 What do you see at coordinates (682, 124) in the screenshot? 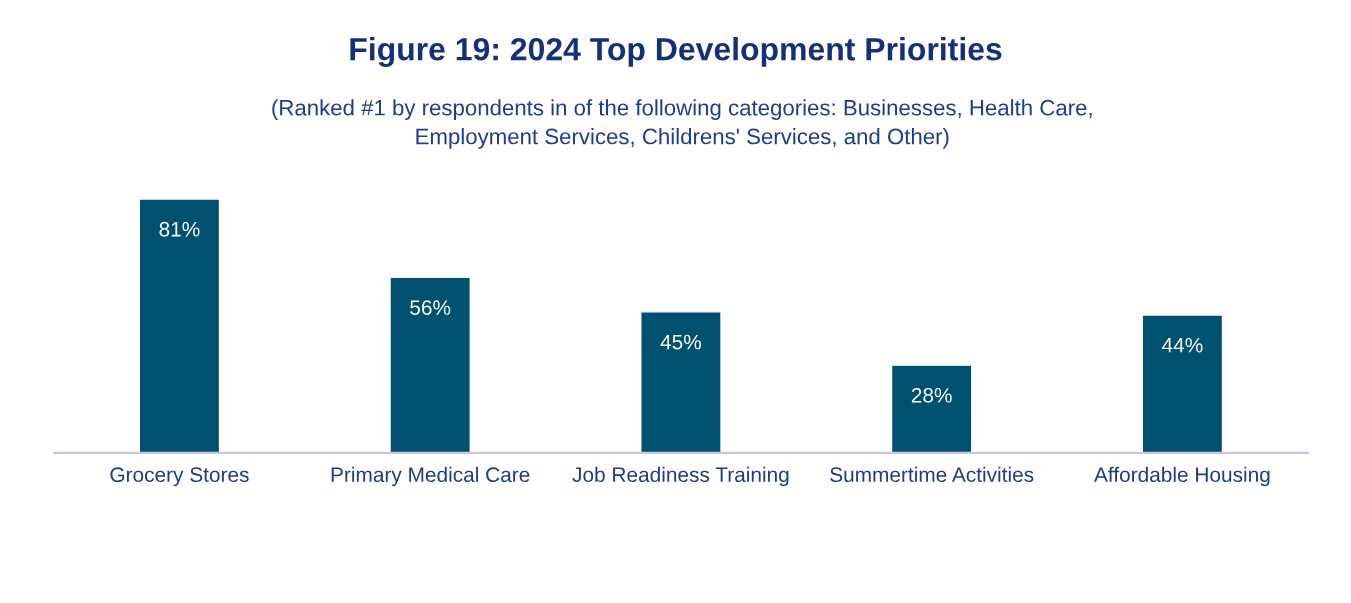
I see `chart-subtitle: (Ranked #1 by respondents in of the following categories: Businesses, Health Care, Employment Services, Childrens' Services, and Other)` at bounding box center [682, 124].